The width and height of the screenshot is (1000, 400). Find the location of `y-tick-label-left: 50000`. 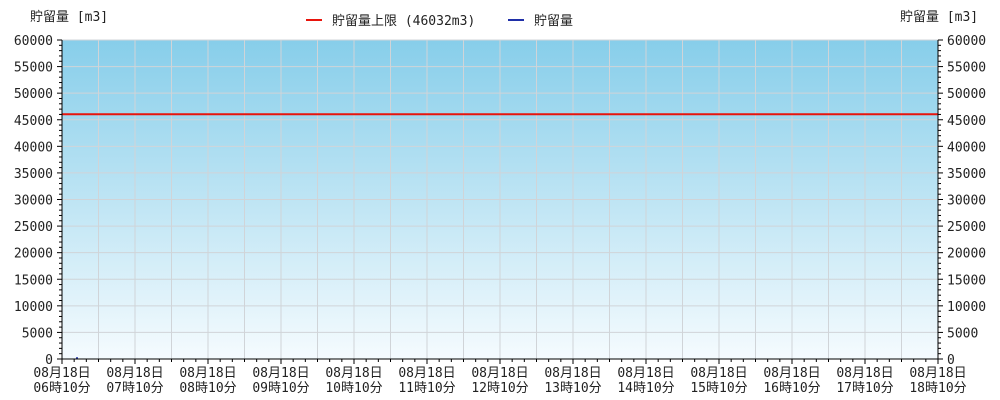

y-tick-label-left: 50000 is located at coordinates (33, 94).